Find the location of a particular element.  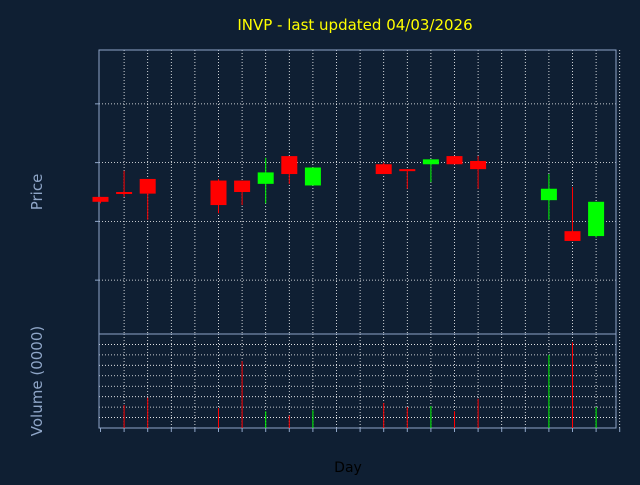

candles is located at coordinates (348, 198).